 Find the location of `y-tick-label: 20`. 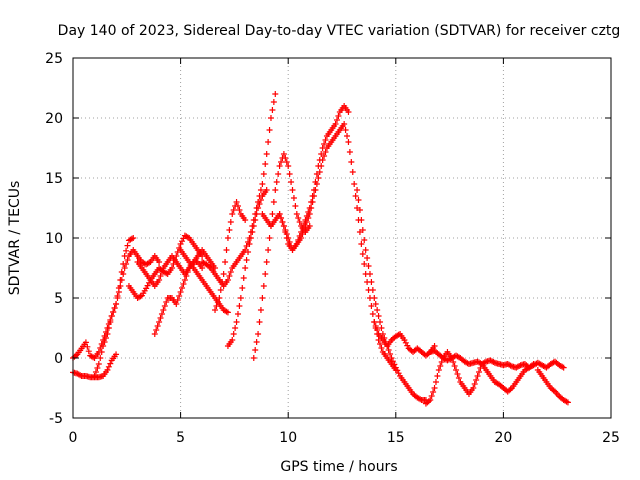

y-tick-label: 20 is located at coordinates (54, 119).